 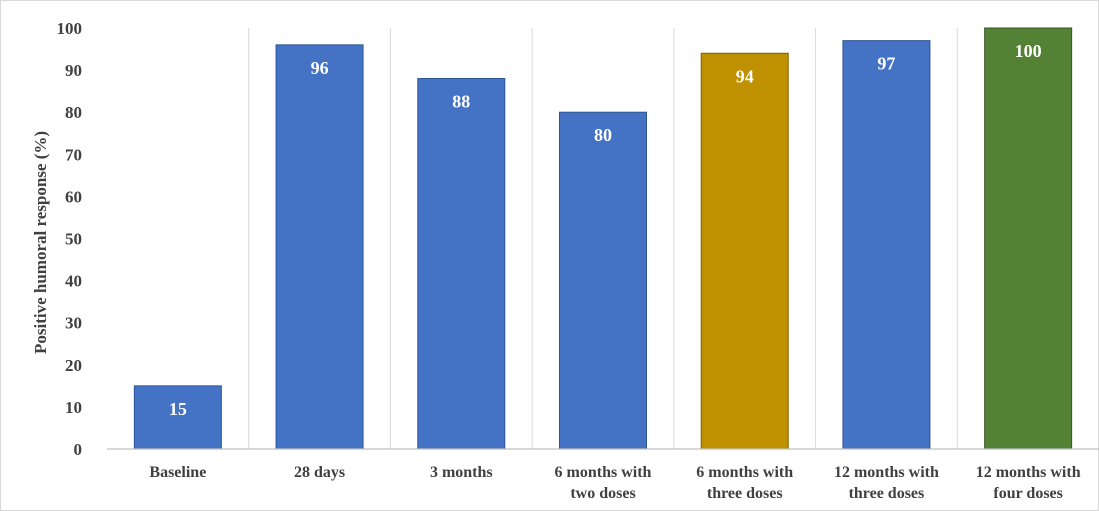 What do you see at coordinates (73, 239) in the screenshot?
I see `y-tick-label: 50` at bounding box center [73, 239].